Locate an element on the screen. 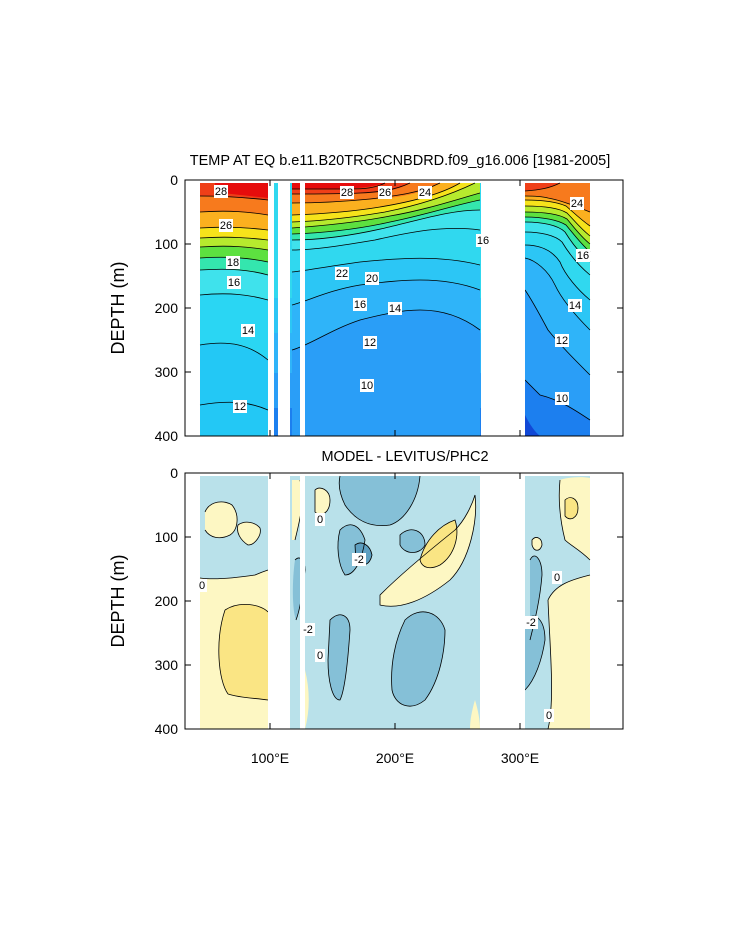 This screenshot has height=945, width=733. svg-text: 18 is located at coordinates (233, 263).